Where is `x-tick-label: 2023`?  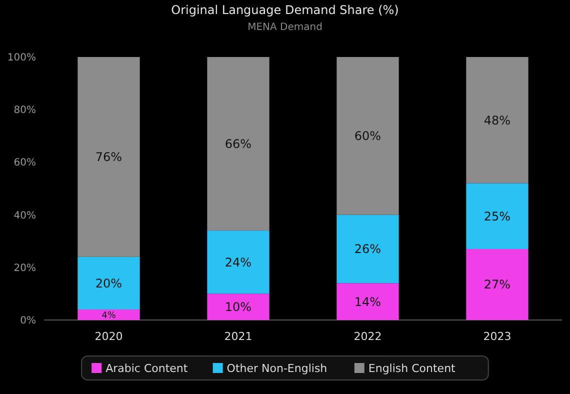 x-tick-label: 2023 is located at coordinates (497, 336).